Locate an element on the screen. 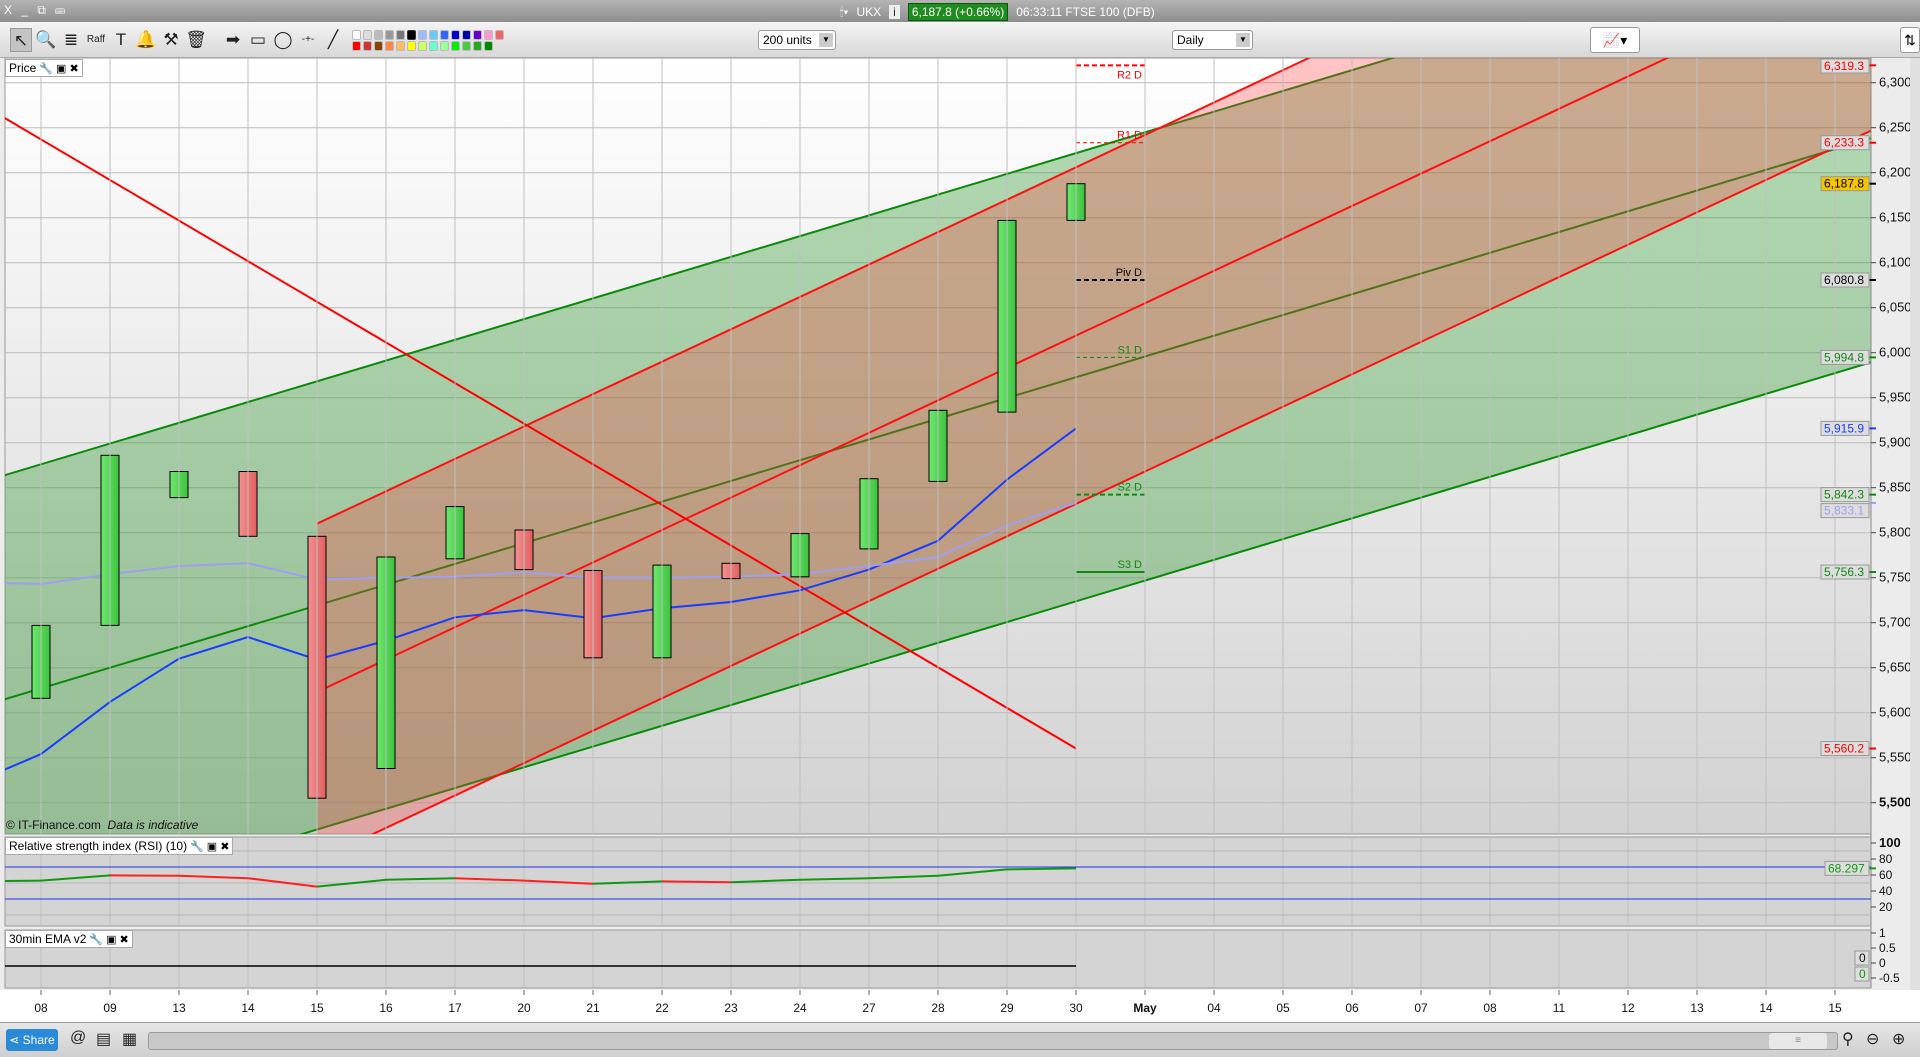  units-select: 200 units ▼ is located at coordinates (797, 40).